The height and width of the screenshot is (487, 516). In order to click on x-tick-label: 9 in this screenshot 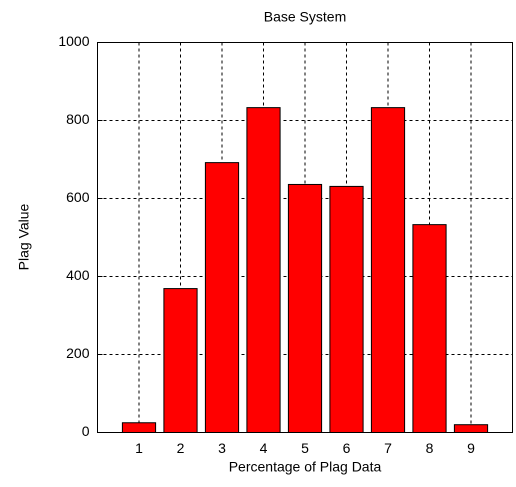, I will do `click(471, 448)`.